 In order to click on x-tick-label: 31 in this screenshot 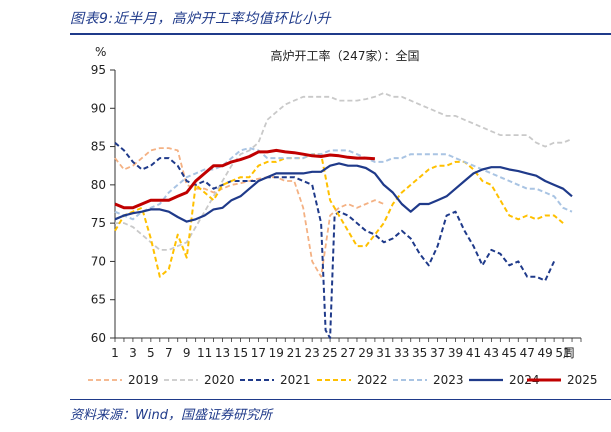, I will do `click(383, 353)`.